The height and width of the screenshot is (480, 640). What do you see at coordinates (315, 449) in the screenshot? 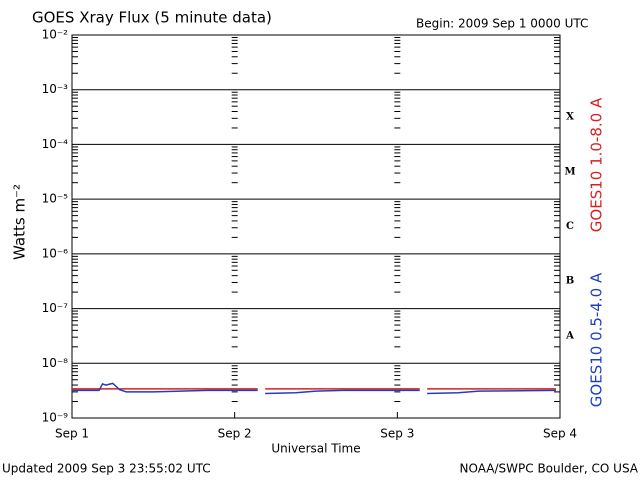
I see `x-axis-label: Universal Time` at bounding box center [315, 449].